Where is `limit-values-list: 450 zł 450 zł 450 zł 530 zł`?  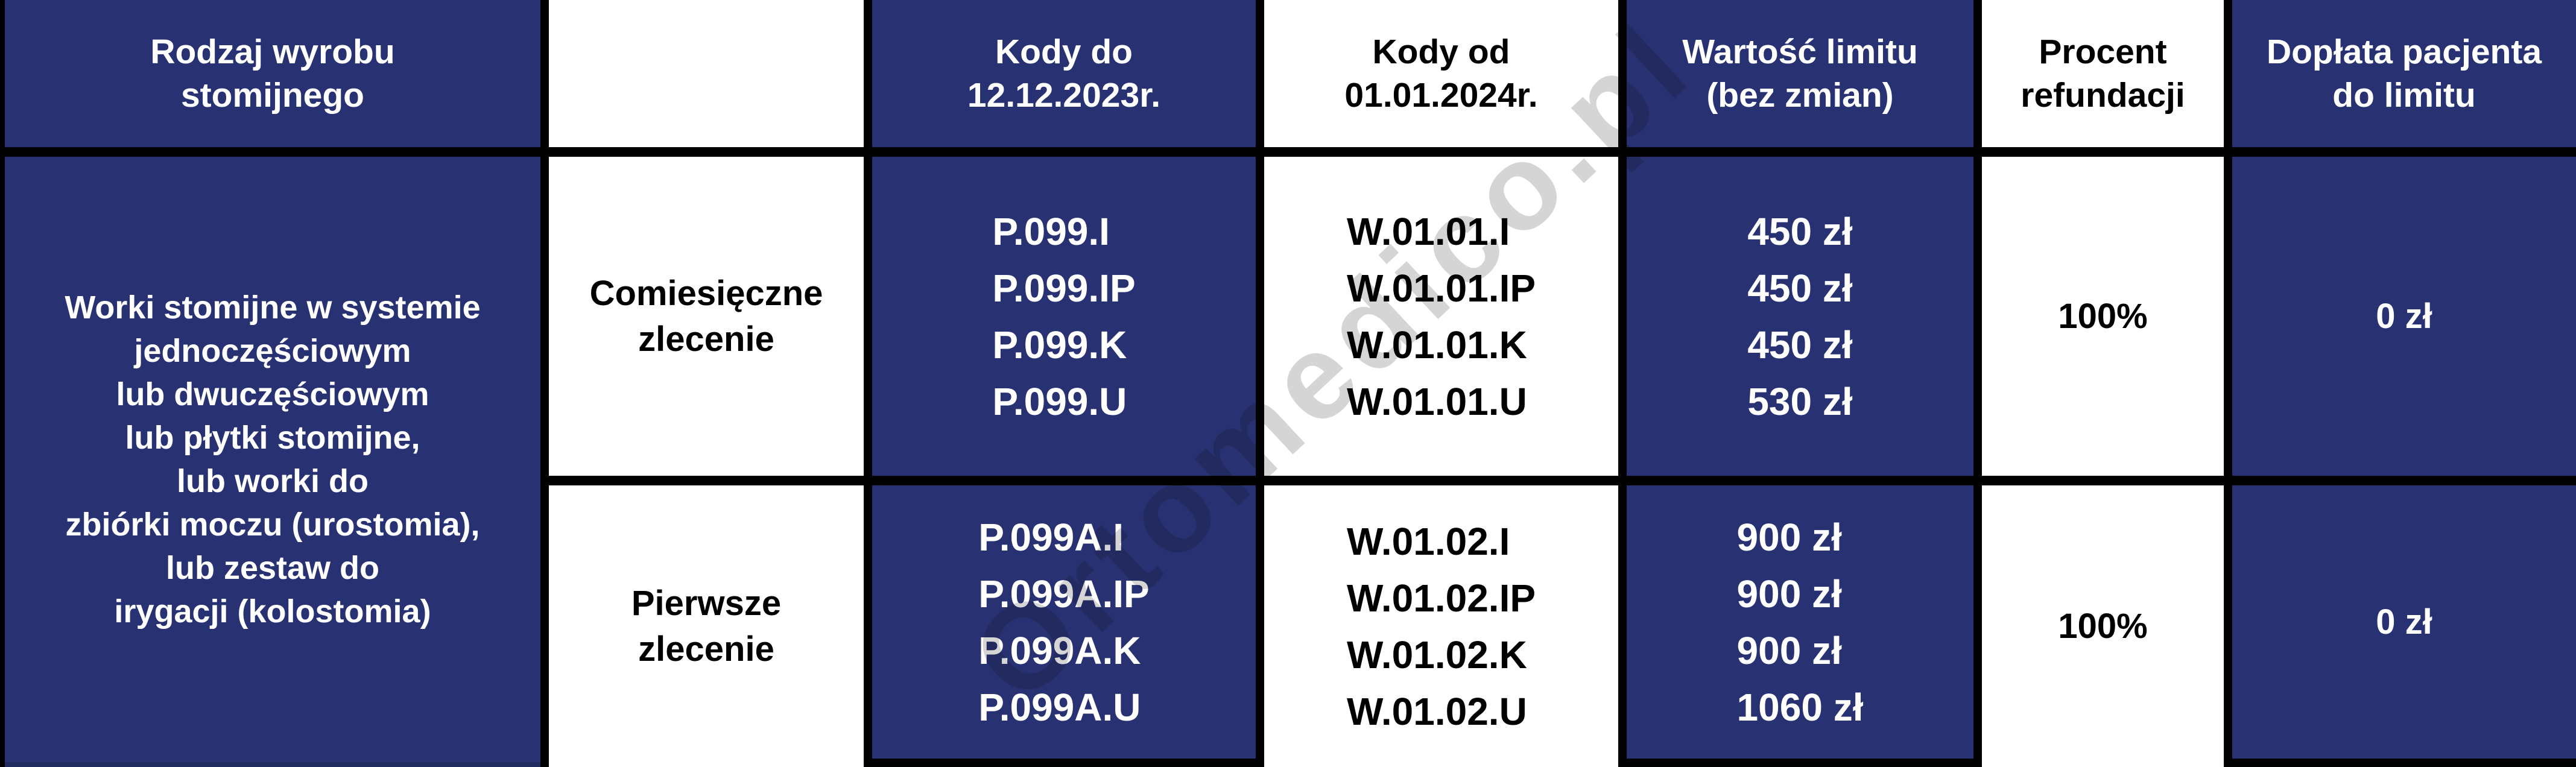 limit-values-list: 450 zł 450 zł 450 zł 530 zł is located at coordinates (1800, 316).